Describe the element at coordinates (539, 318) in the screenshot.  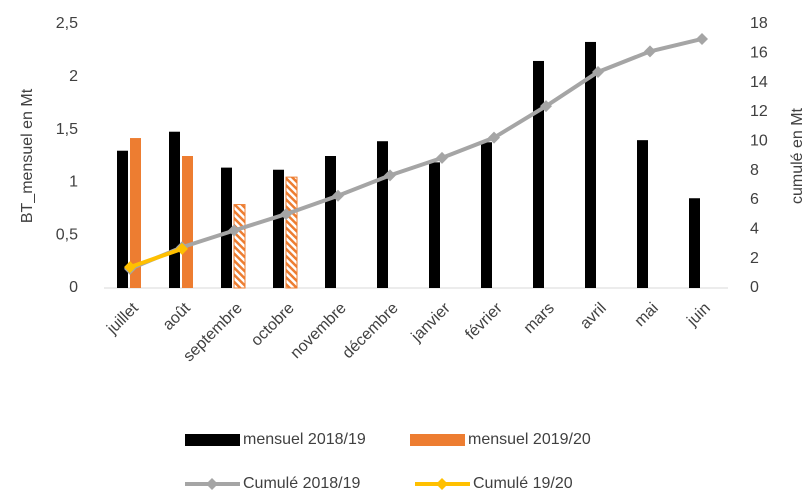
I see `x-tick-label: mars` at that location.